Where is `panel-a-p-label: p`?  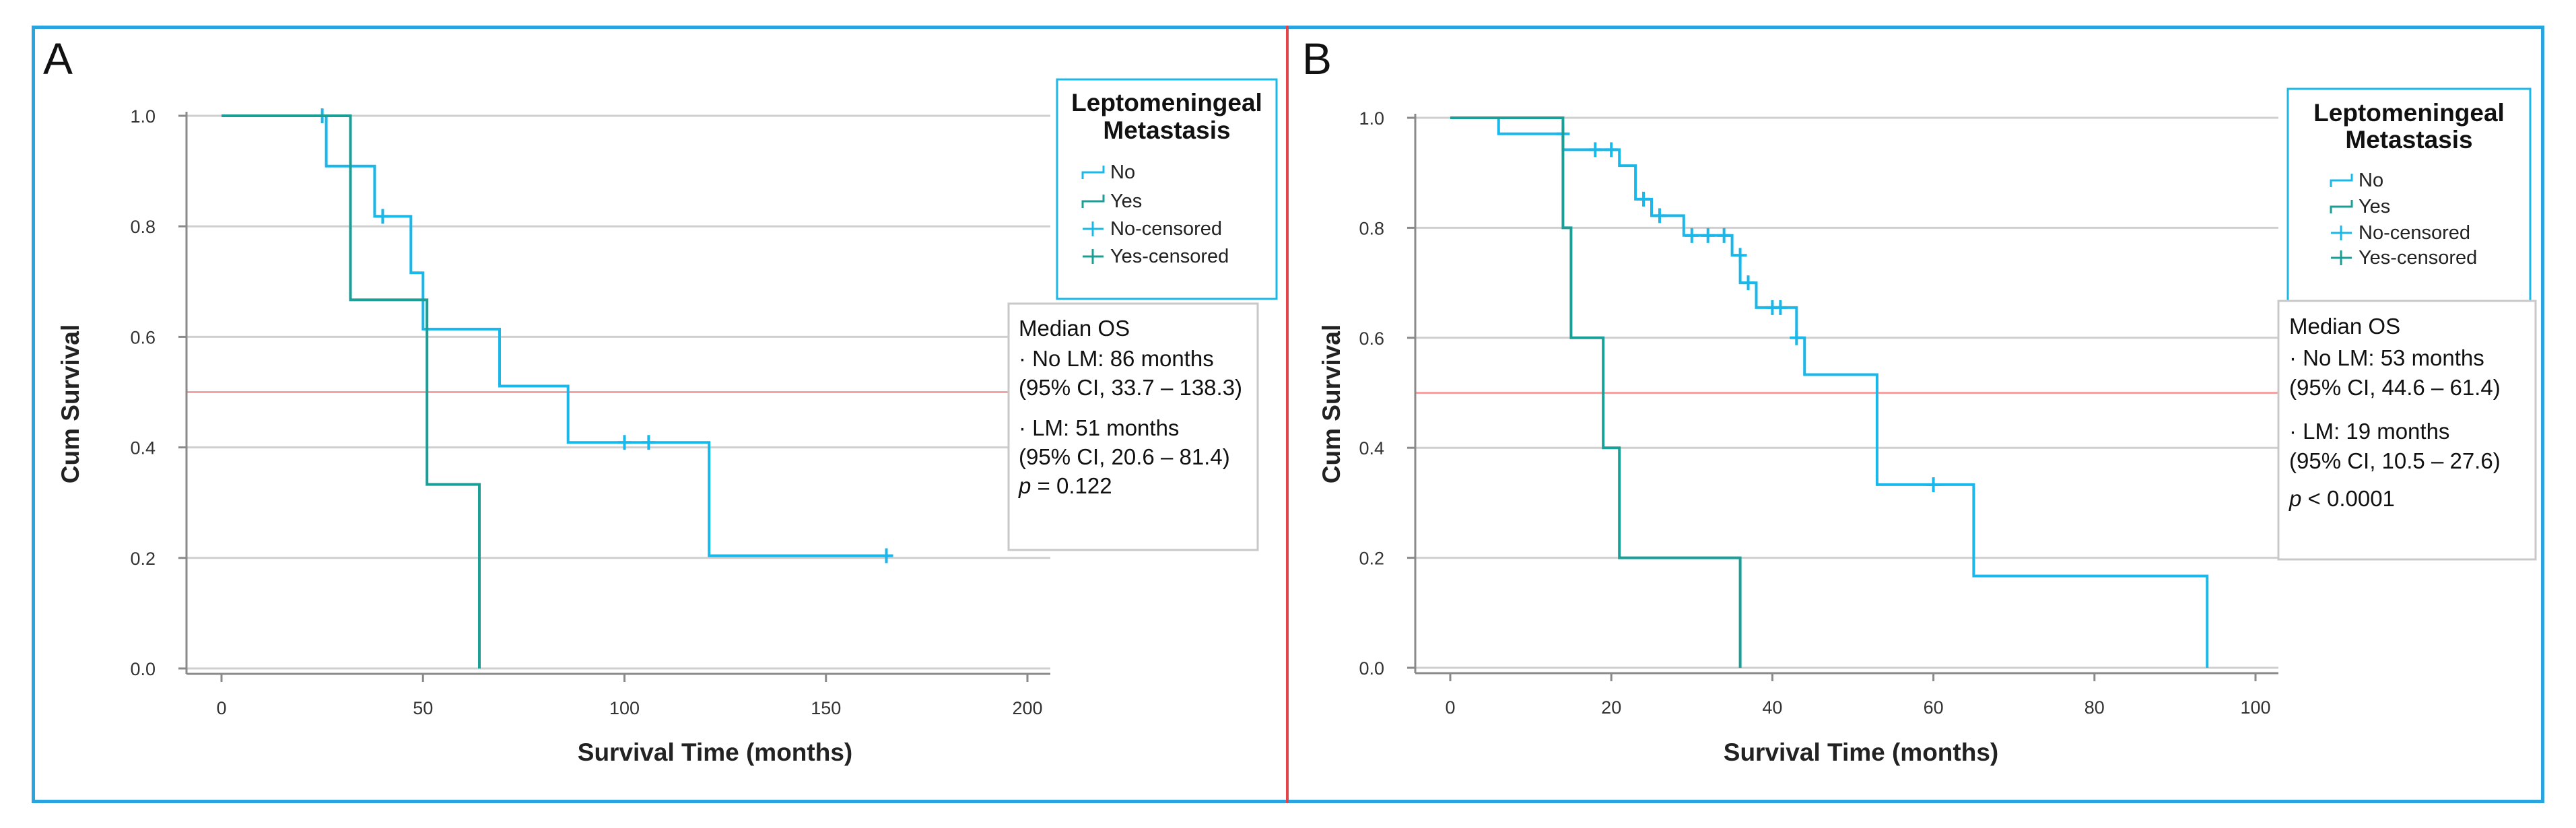 panel-a-p-label: p is located at coordinates (1024, 485).